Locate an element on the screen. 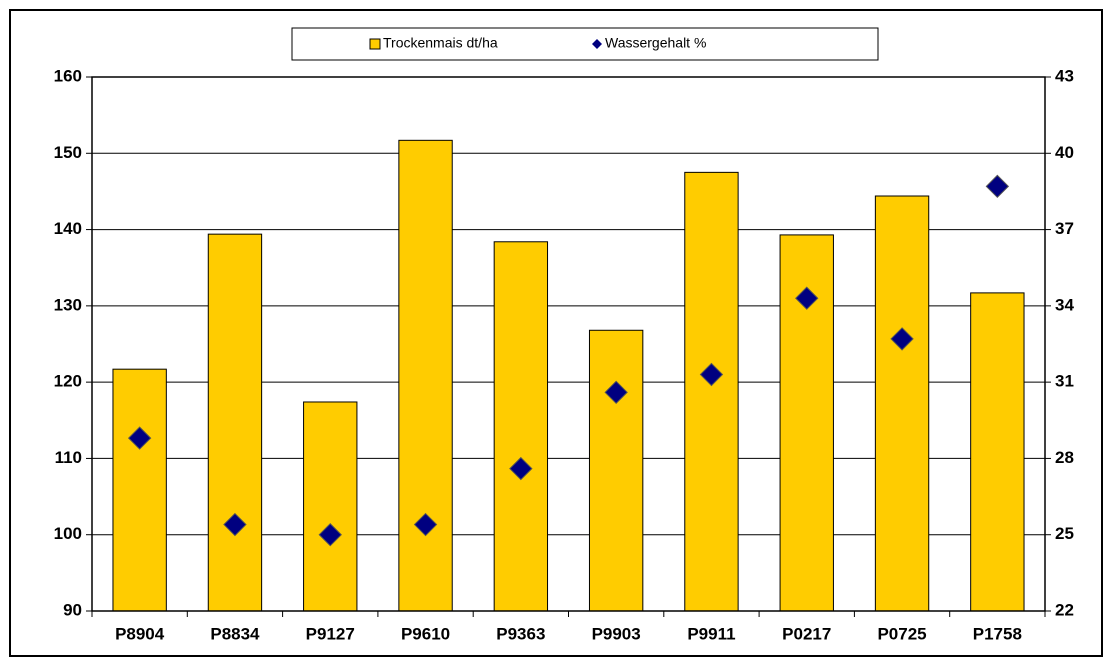 This screenshot has height=659, width=1105. y2-tick-label: 37 is located at coordinates (1064, 228).